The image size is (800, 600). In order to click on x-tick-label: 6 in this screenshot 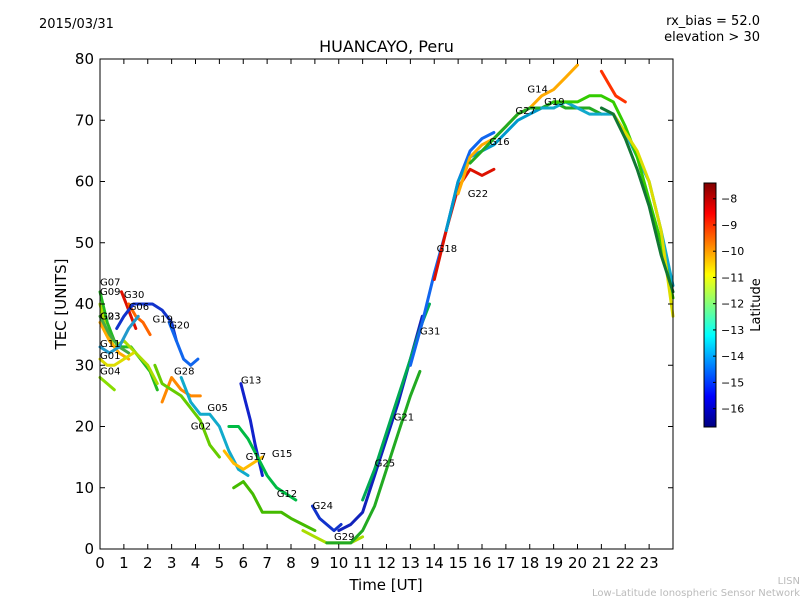, I will do `click(243, 563)`.